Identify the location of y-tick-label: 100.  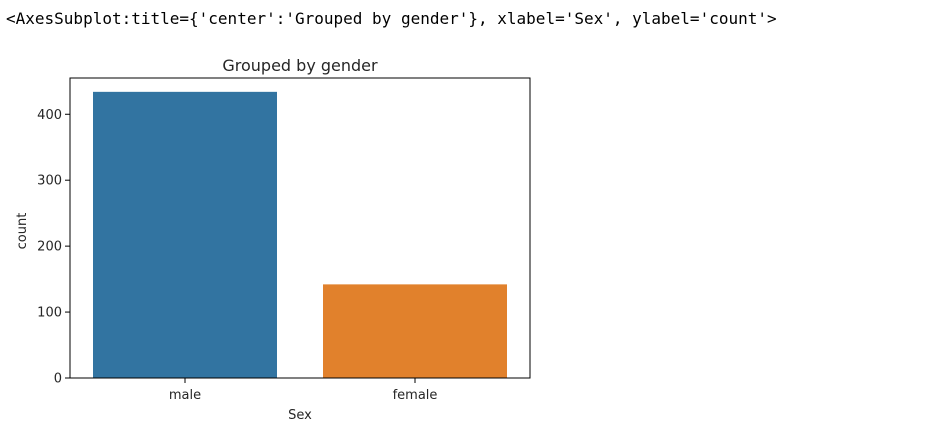
(49, 313).